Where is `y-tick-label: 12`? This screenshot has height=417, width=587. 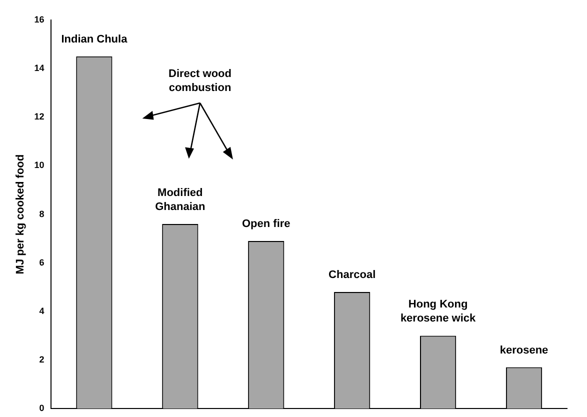
y-tick-label: 12 is located at coordinates (39, 117).